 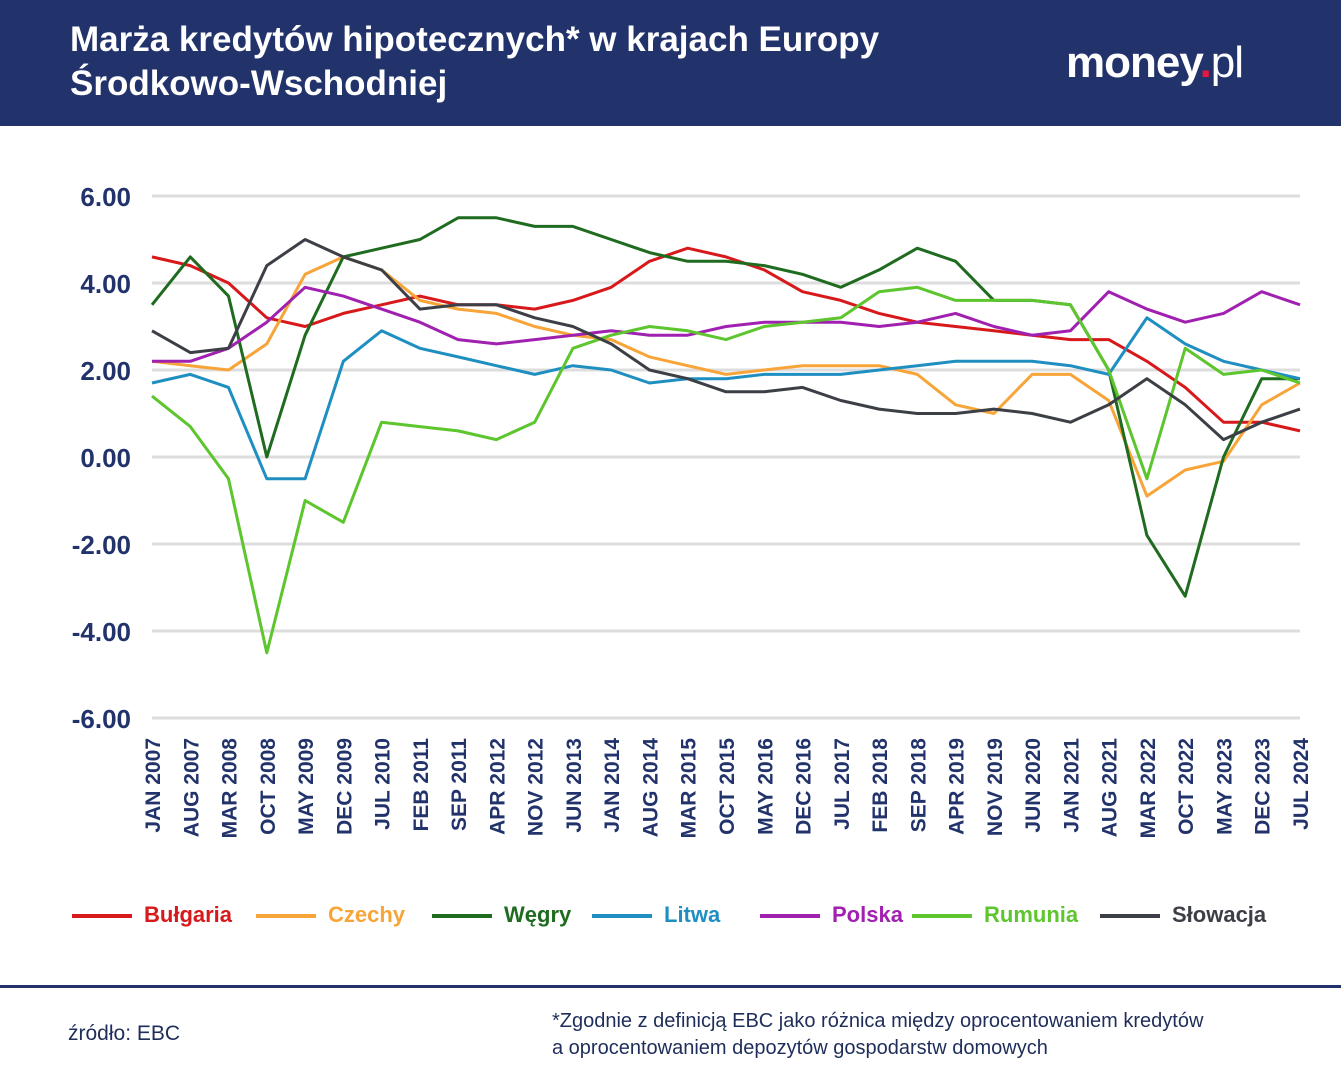 What do you see at coordinates (670, 986) in the screenshot?
I see `footer-divider` at bounding box center [670, 986].